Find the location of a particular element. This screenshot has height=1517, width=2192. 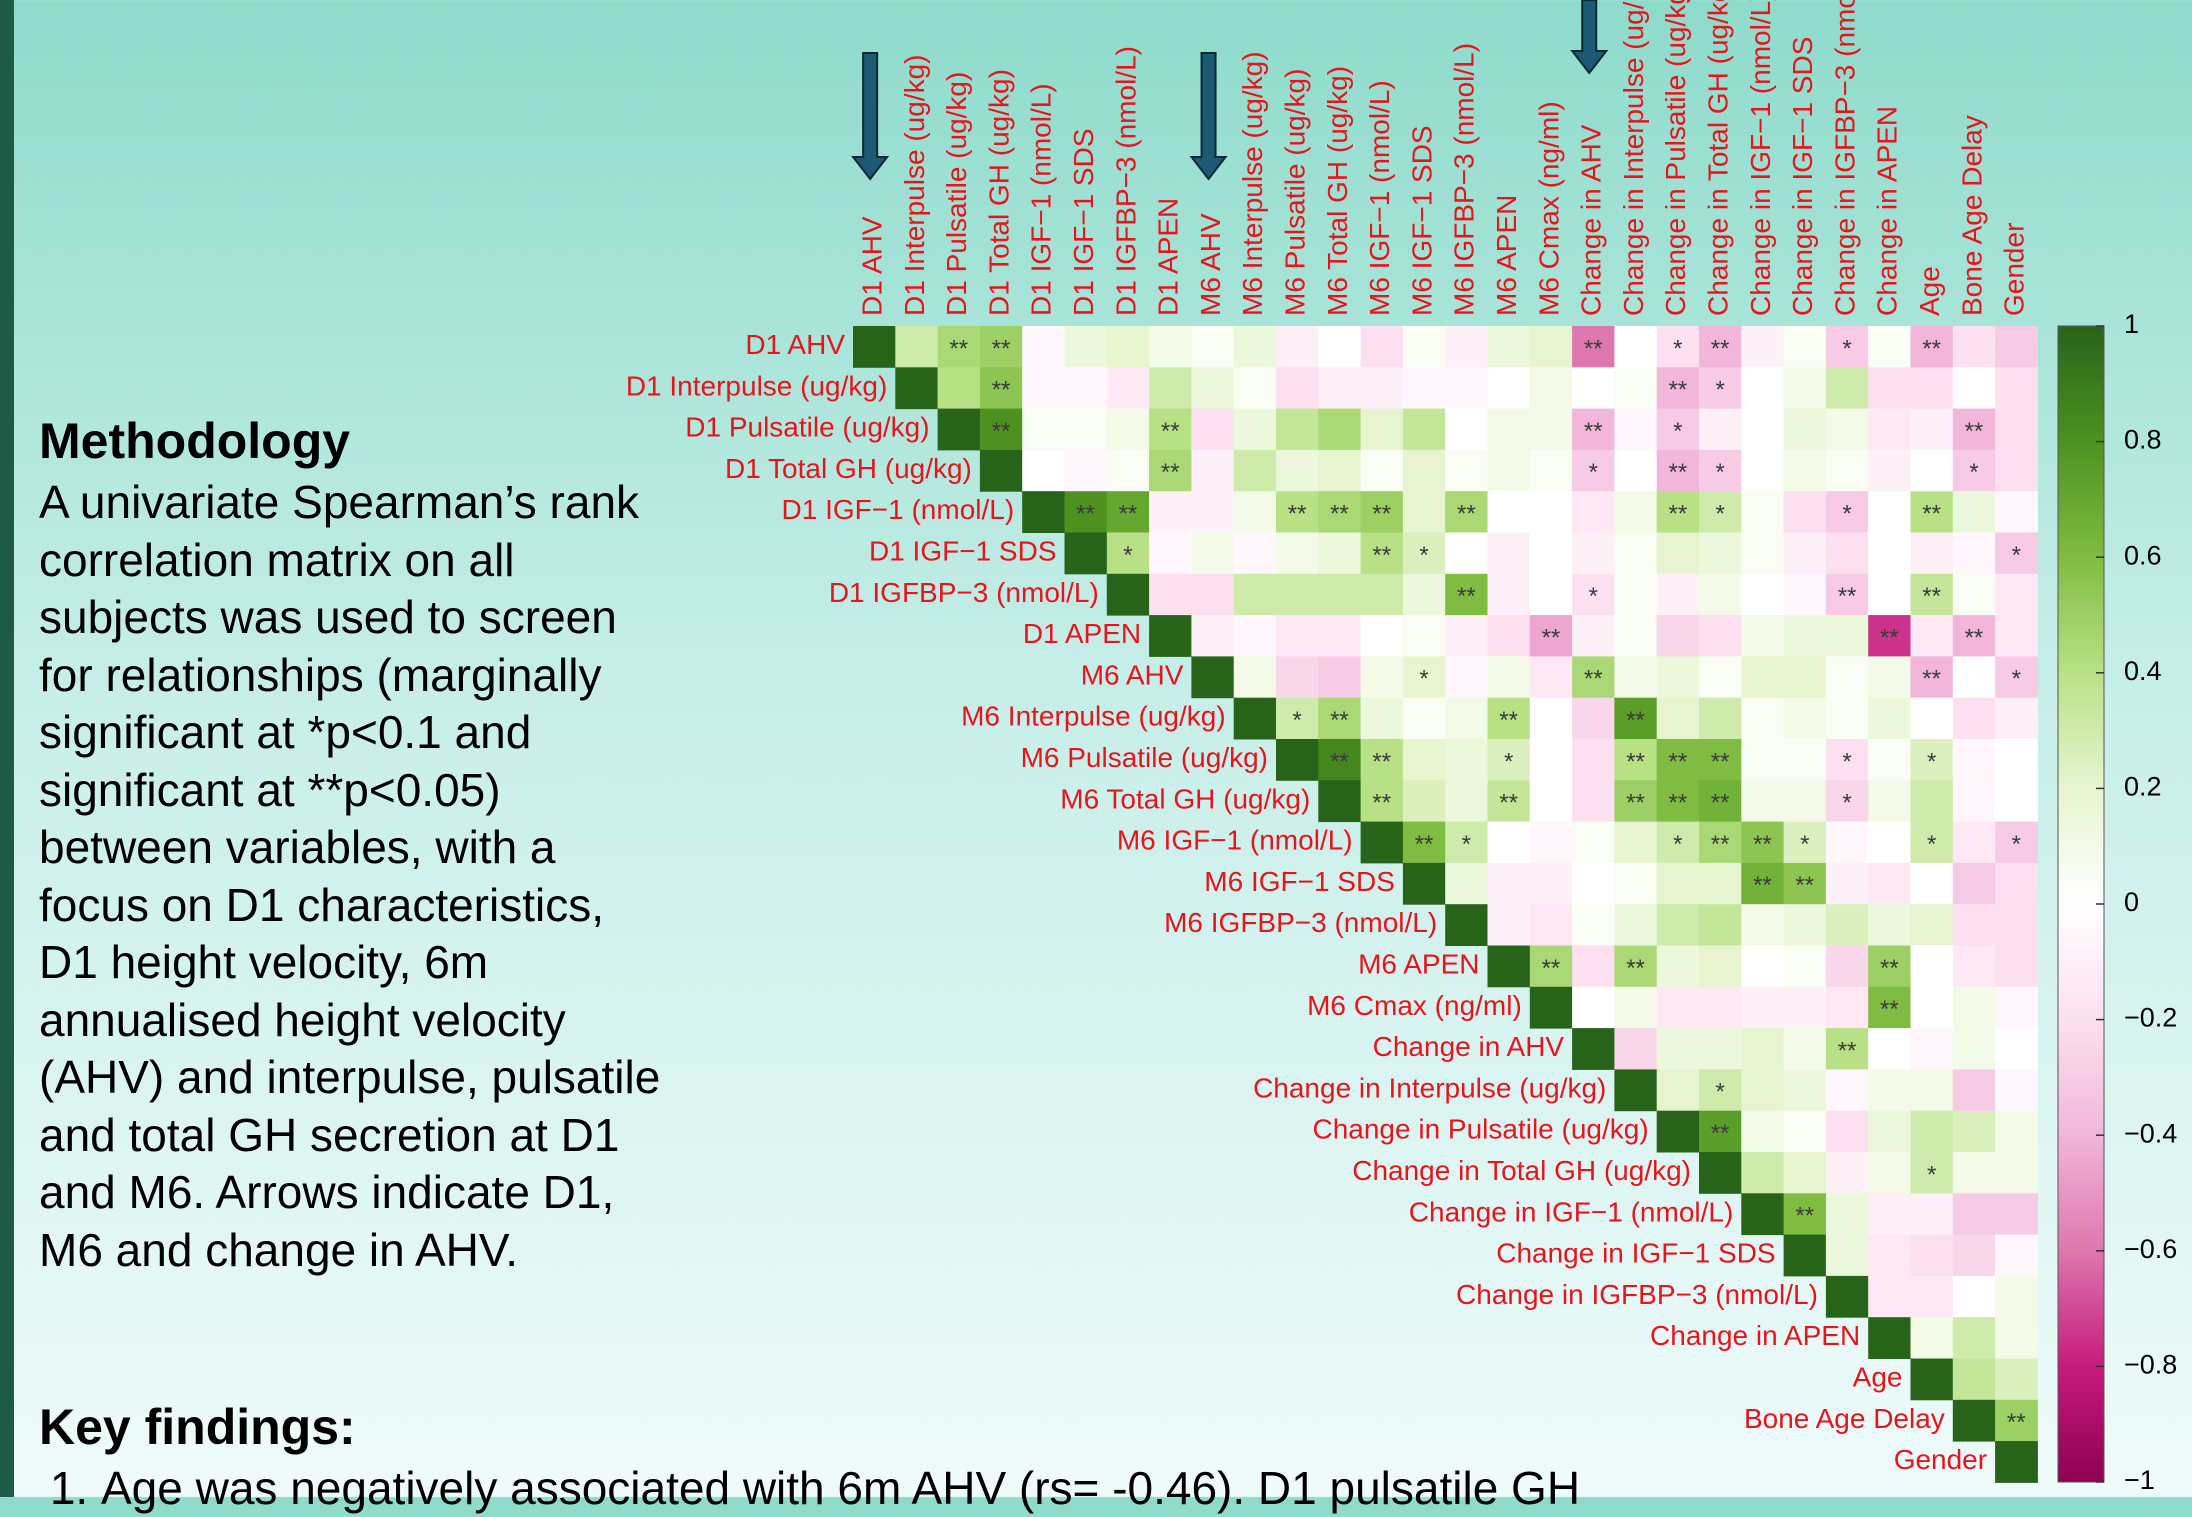

row-label: Change in Interpulse (ug/kg) is located at coordinates (1429, 1087).